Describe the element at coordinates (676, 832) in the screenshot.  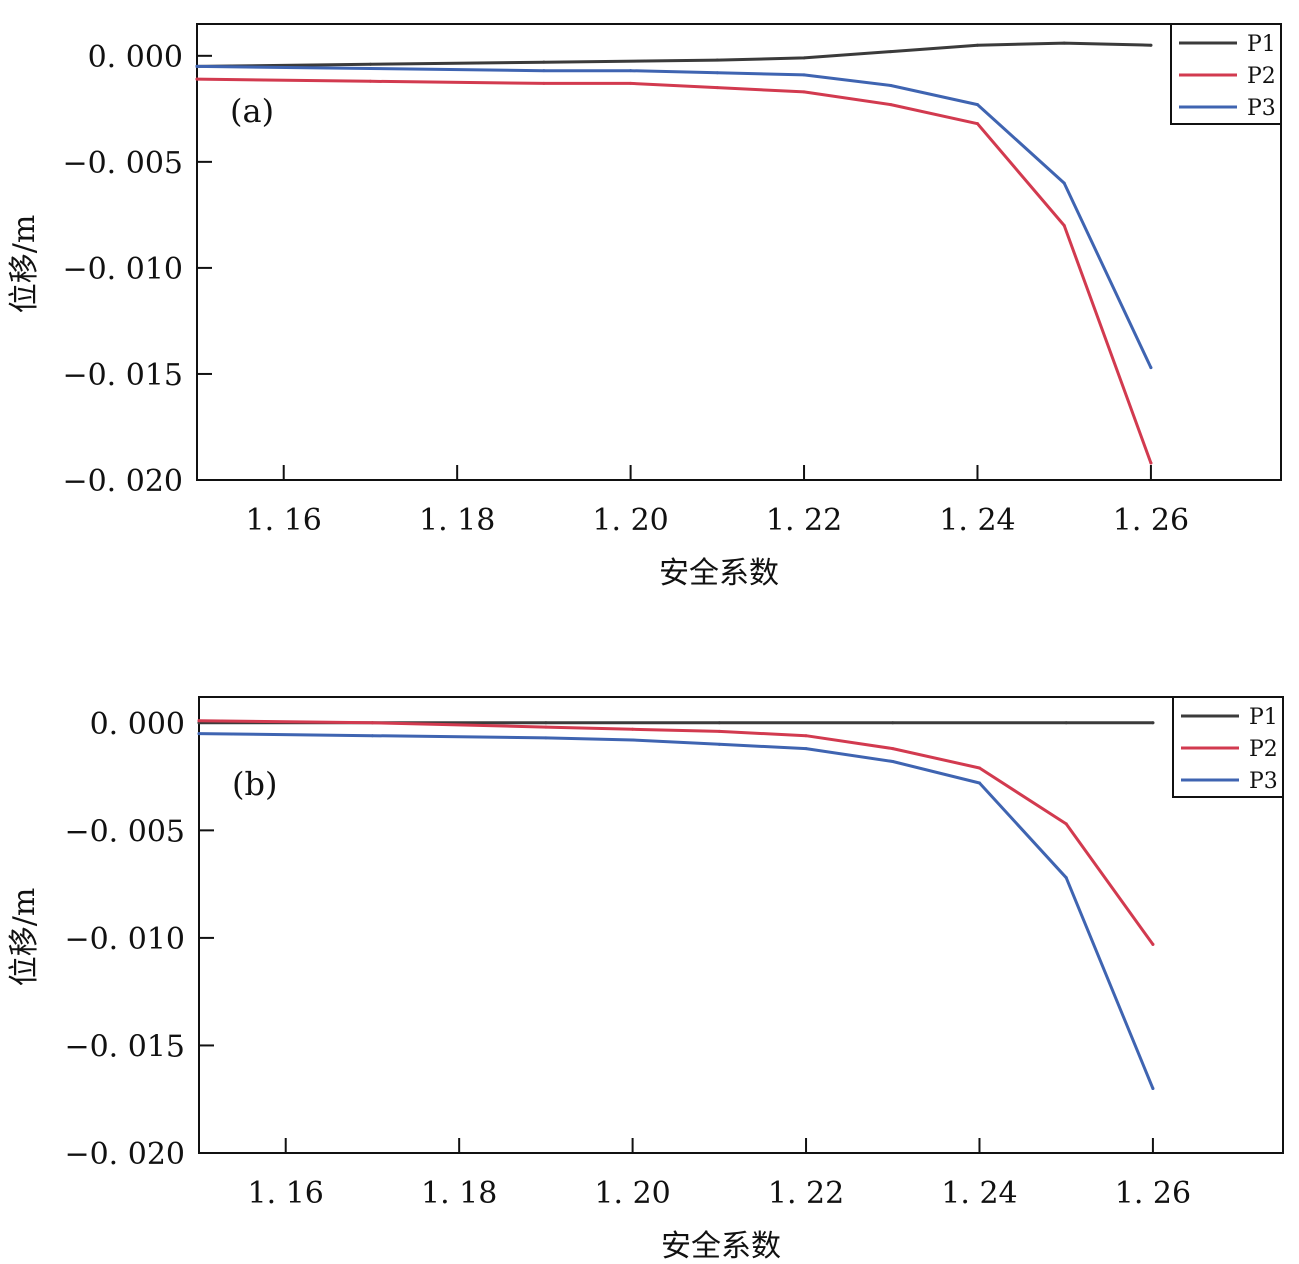
I see `series-line-p2` at that location.